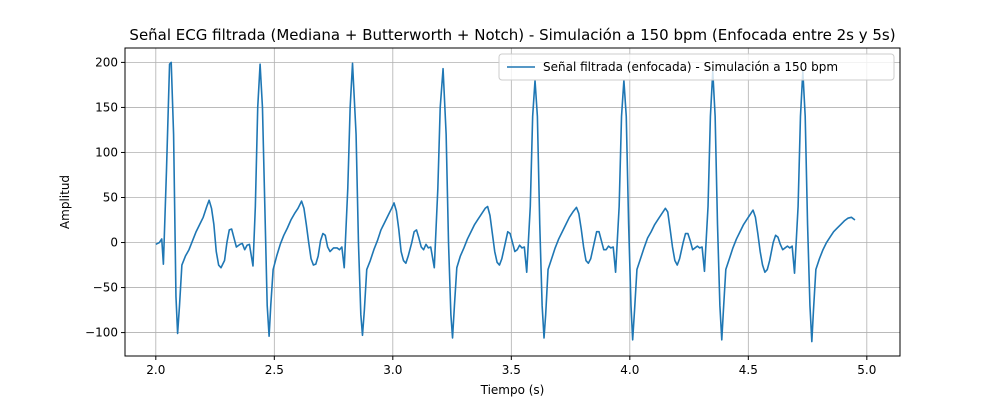 The width and height of the screenshot is (1000, 400). What do you see at coordinates (106, 107) in the screenshot?
I see `y-tick-label: 150` at bounding box center [106, 107].